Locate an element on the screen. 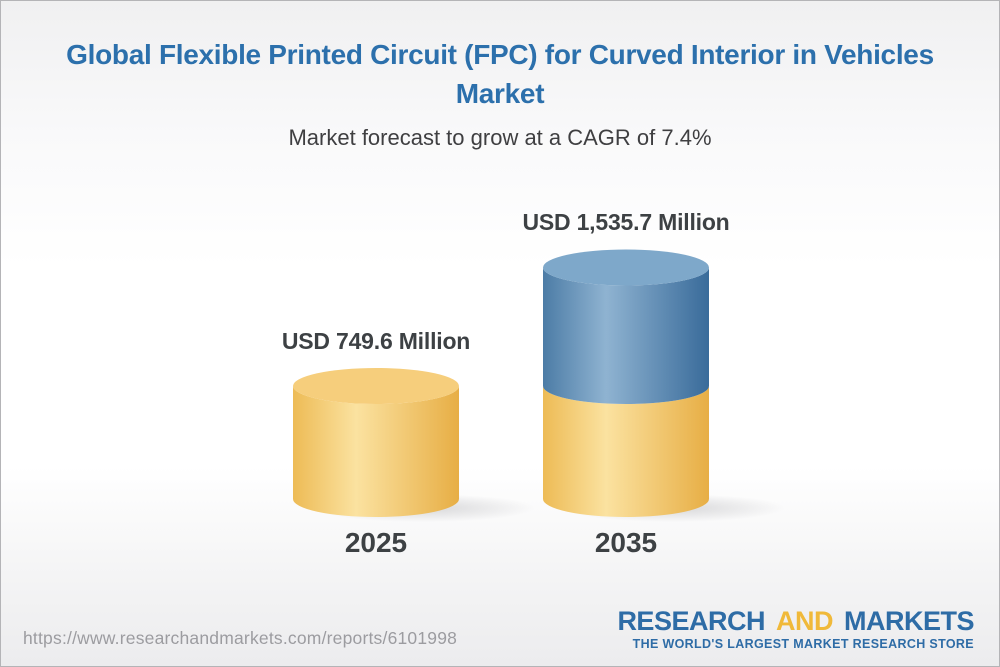 The width and height of the screenshot is (1000, 667). brand-word-research: RESEARCH is located at coordinates (691, 621).